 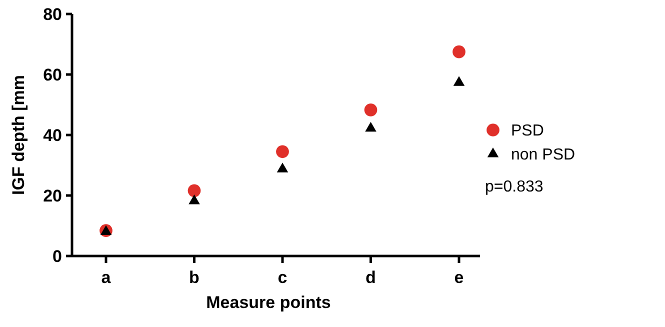 I want to click on legend-label: PSD, so click(x=527, y=131).